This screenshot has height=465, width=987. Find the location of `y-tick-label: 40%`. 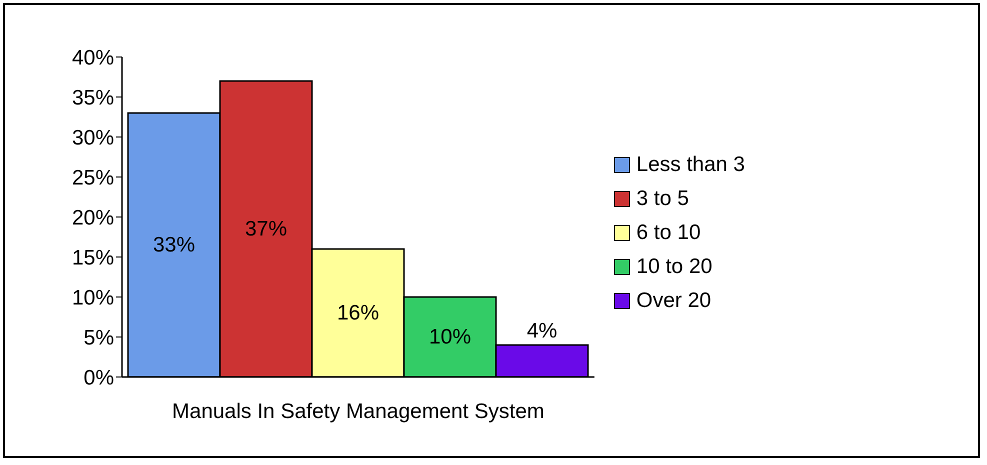

y-tick-label: 40% is located at coordinates (93, 58).